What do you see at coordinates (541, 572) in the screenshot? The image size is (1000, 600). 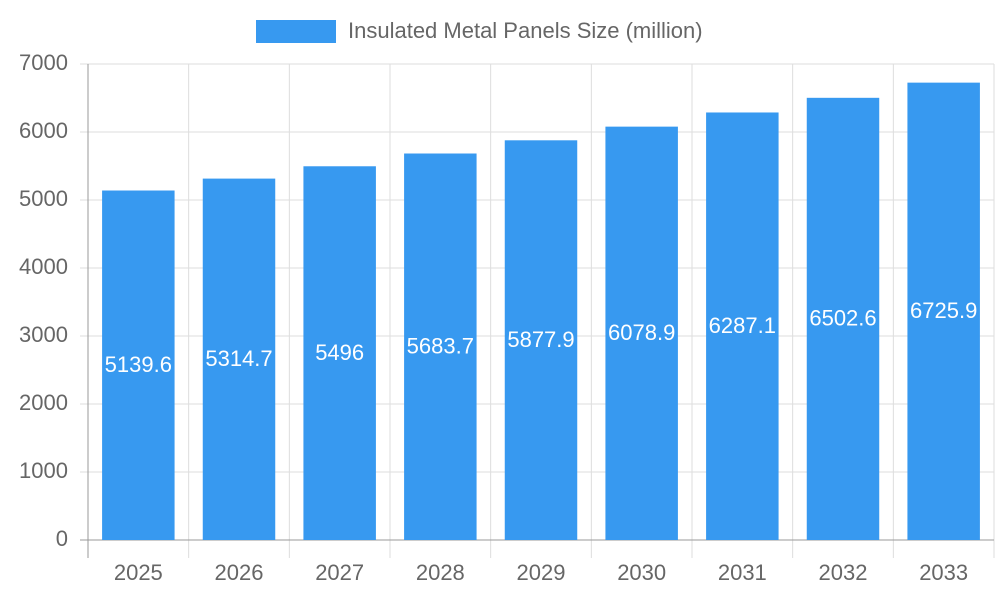 I see `x-tick-label: 2029` at bounding box center [541, 572].